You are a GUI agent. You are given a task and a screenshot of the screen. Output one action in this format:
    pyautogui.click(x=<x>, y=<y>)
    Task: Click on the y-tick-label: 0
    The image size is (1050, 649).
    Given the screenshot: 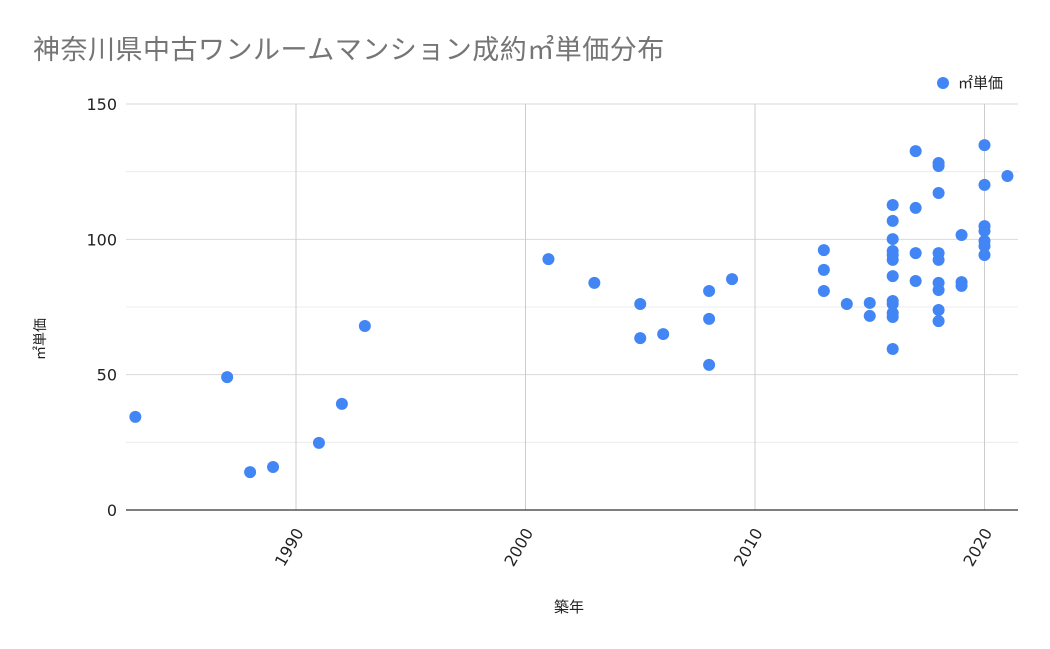 What is the action you would take?
    pyautogui.click(x=112, y=510)
    